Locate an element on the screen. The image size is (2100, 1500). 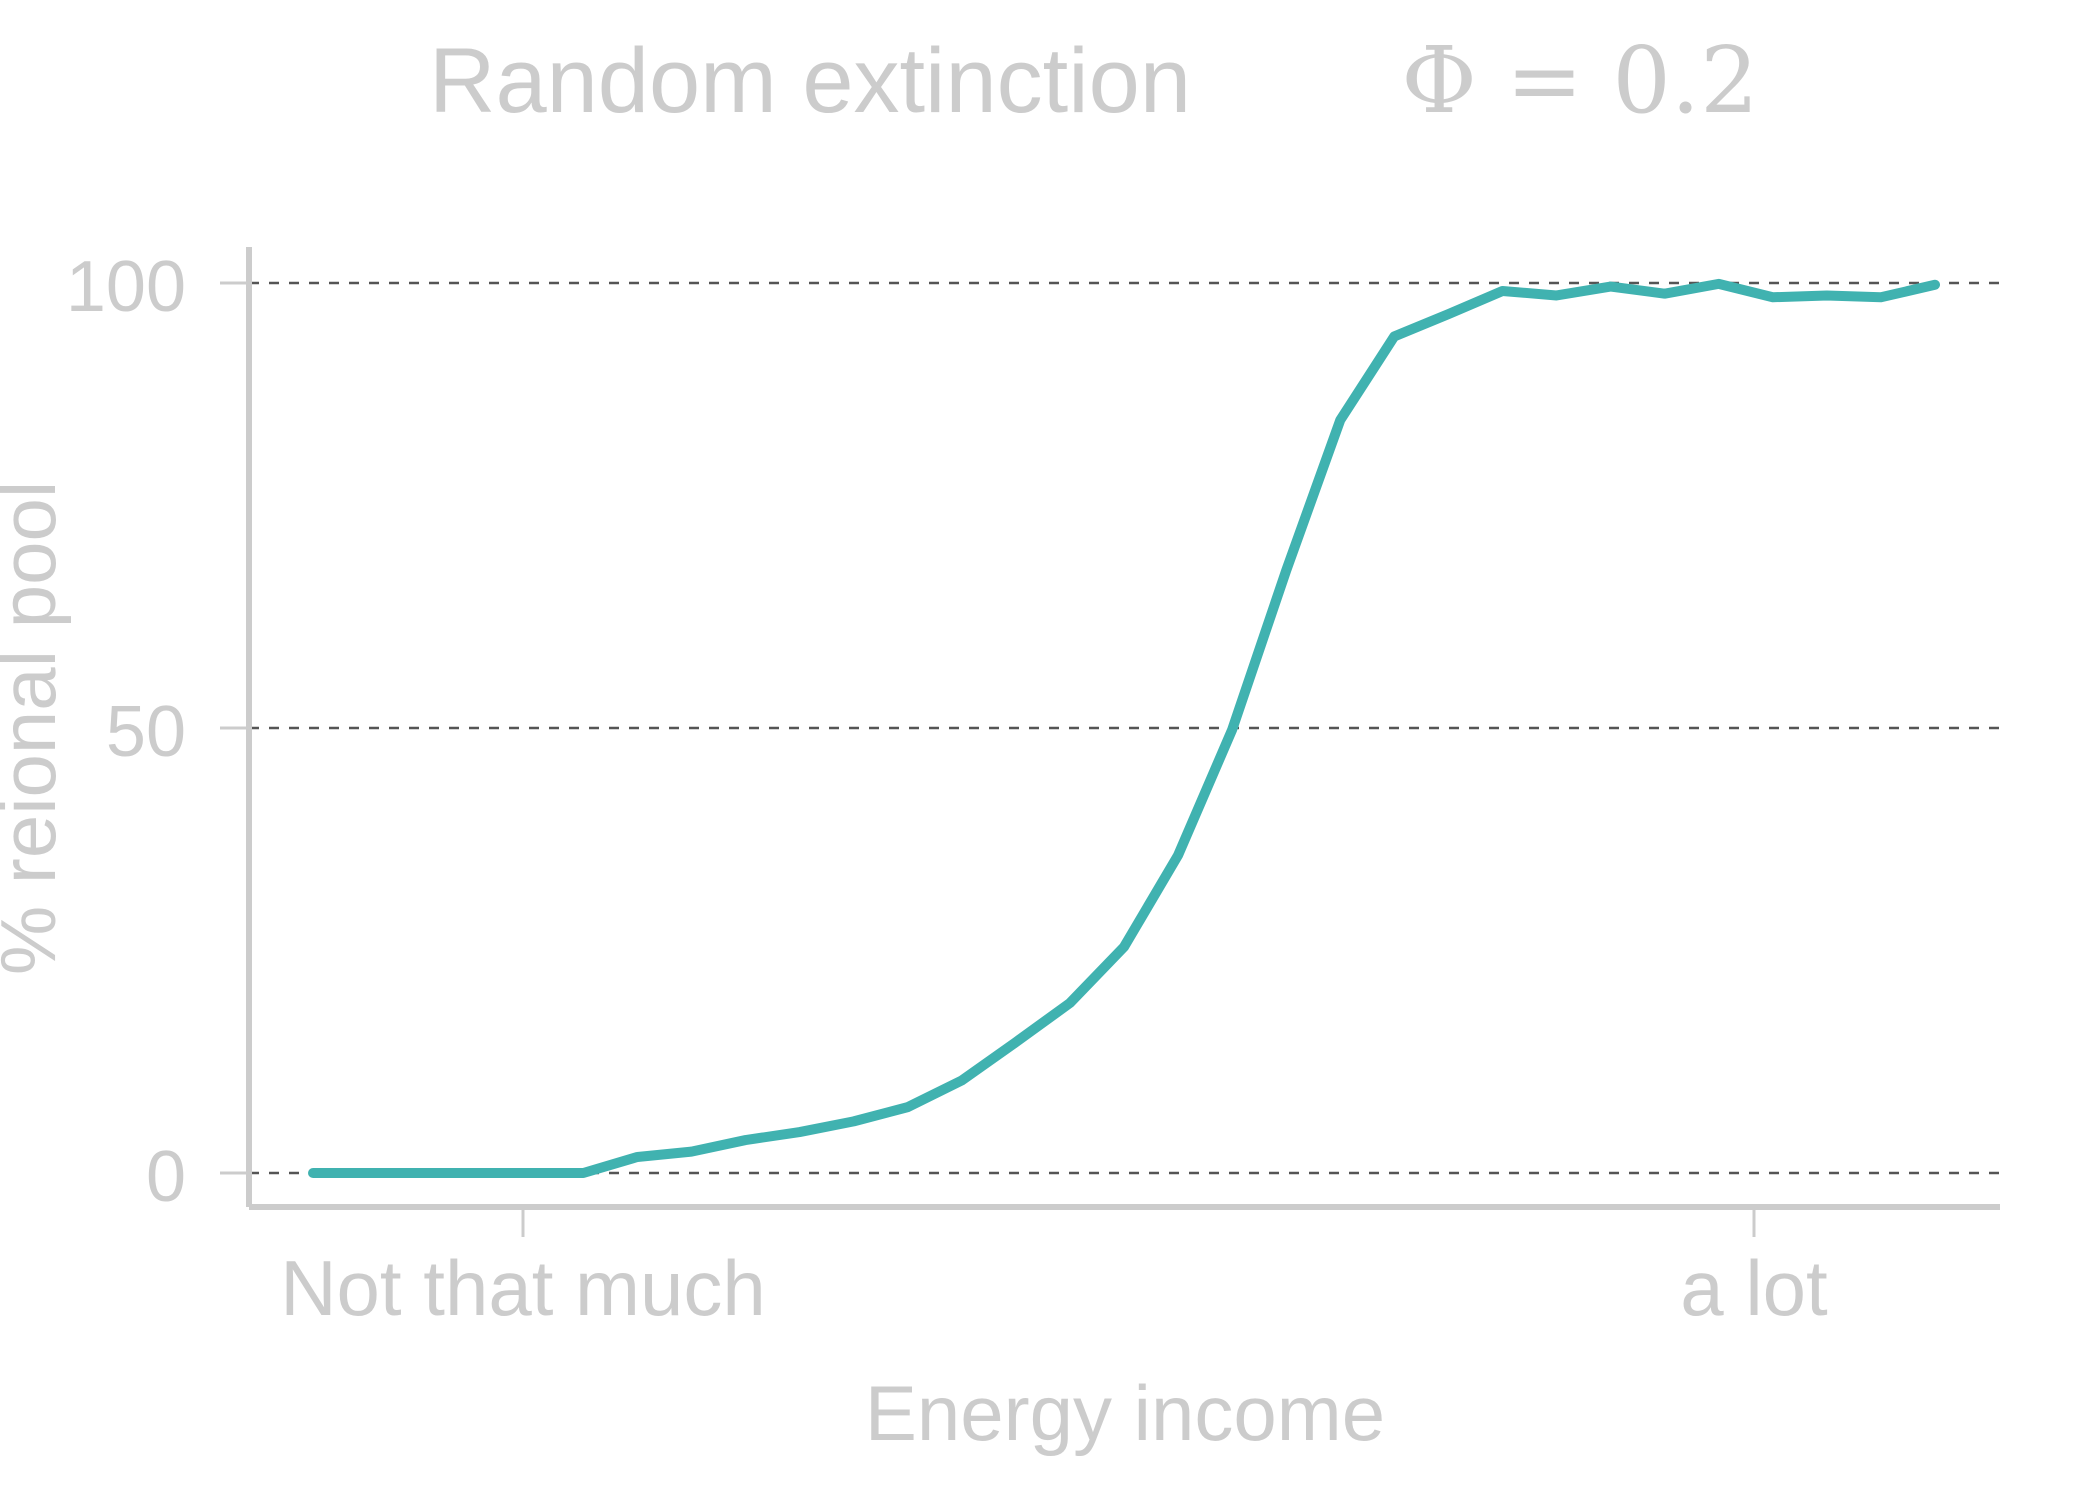
y-axis-ticks: 0 50 100 is located at coordinates (157, 732).